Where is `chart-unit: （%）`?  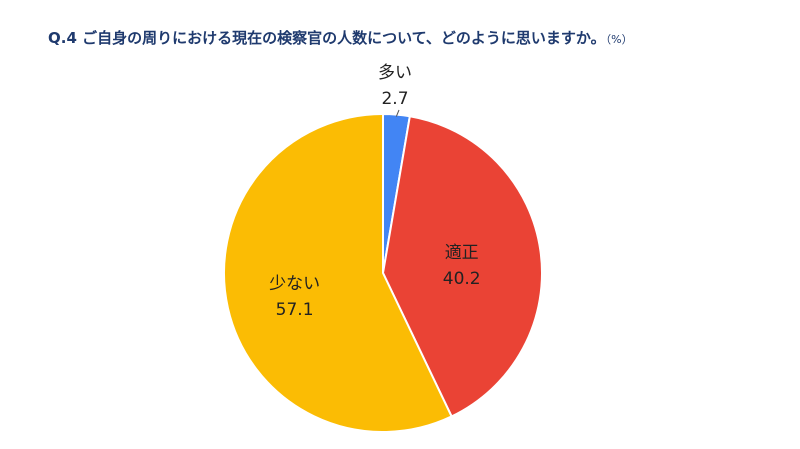 chart-unit: （%） is located at coordinates (619, 39).